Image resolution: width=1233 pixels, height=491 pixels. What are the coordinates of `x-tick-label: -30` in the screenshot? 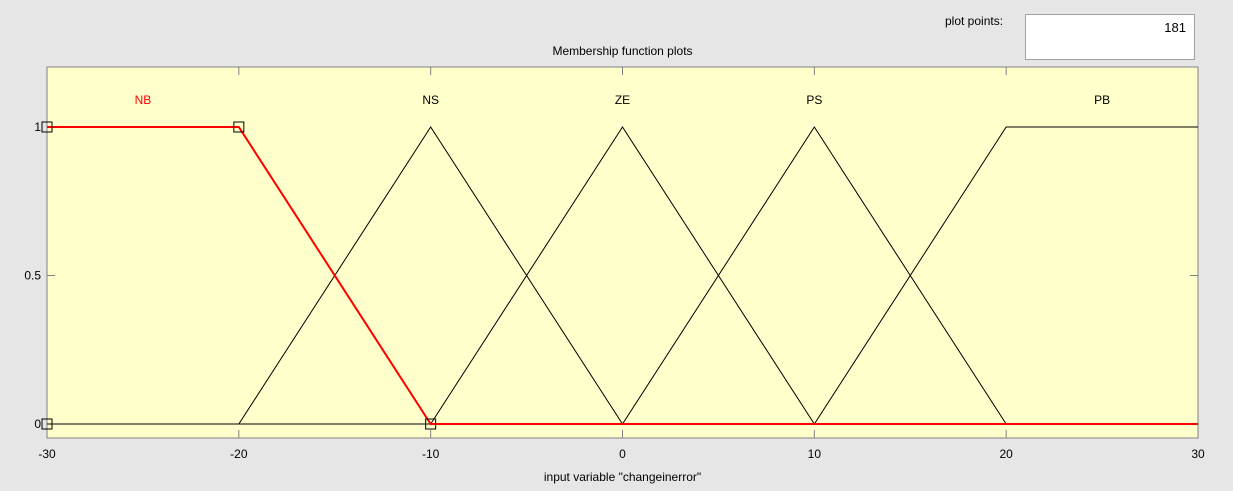 It's located at (47, 454).